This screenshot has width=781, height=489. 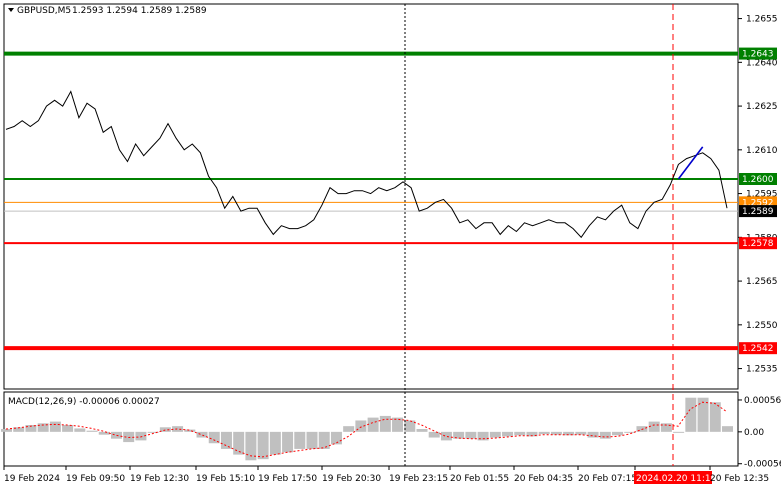 I want to click on x-tick-label: 19 Feb 09:50, so click(x=95, y=479).